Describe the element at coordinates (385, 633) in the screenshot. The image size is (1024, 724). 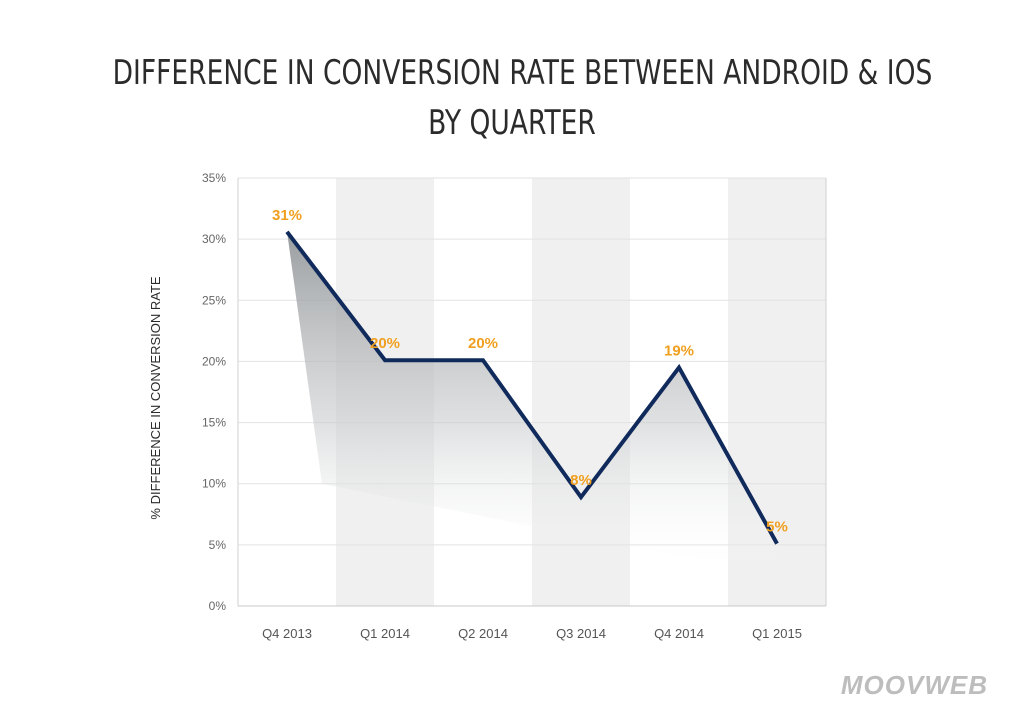
I see `x-tick-label: Q1 2014` at that location.